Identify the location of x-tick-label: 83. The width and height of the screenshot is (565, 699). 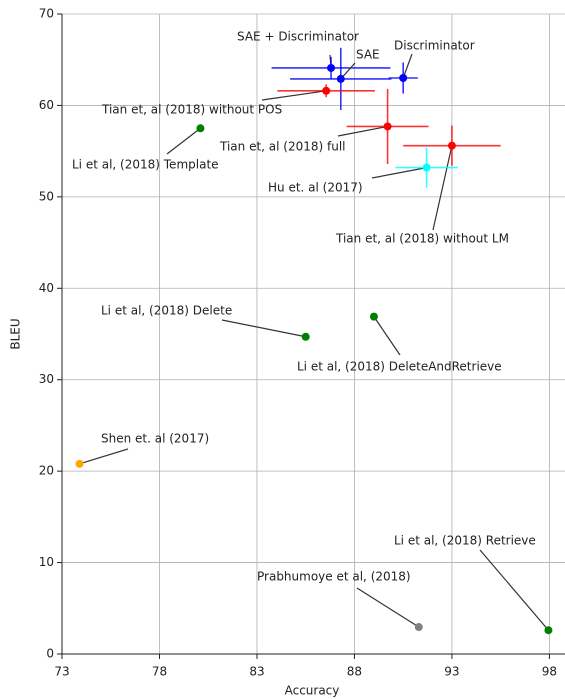
(256, 672).